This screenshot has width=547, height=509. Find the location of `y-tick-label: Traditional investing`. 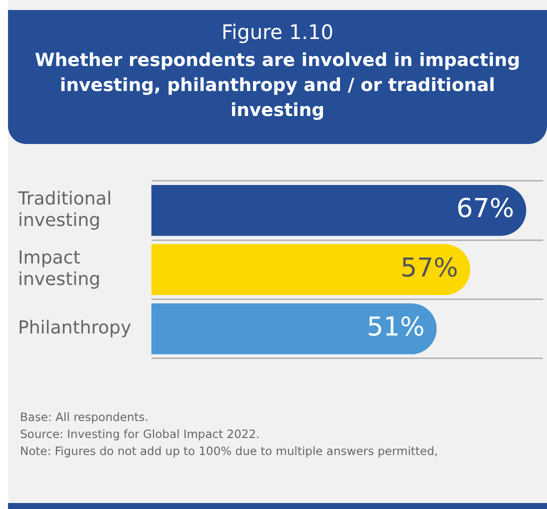

y-tick-label: Traditional investing is located at coordinates (64, 209).